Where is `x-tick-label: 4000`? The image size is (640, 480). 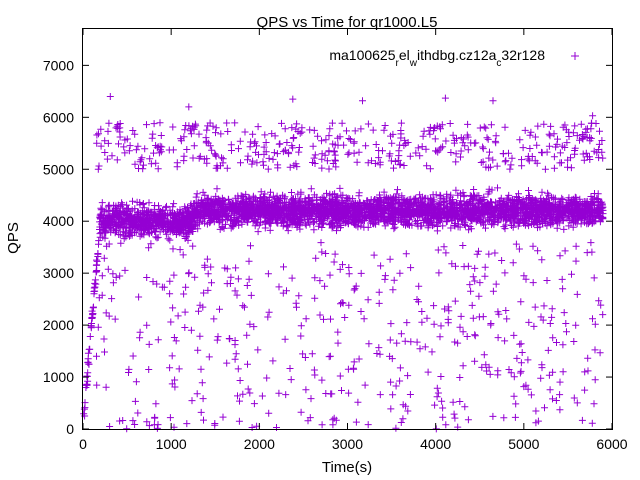
x-tick-label: 4000 is located at coordinates (435, 444).